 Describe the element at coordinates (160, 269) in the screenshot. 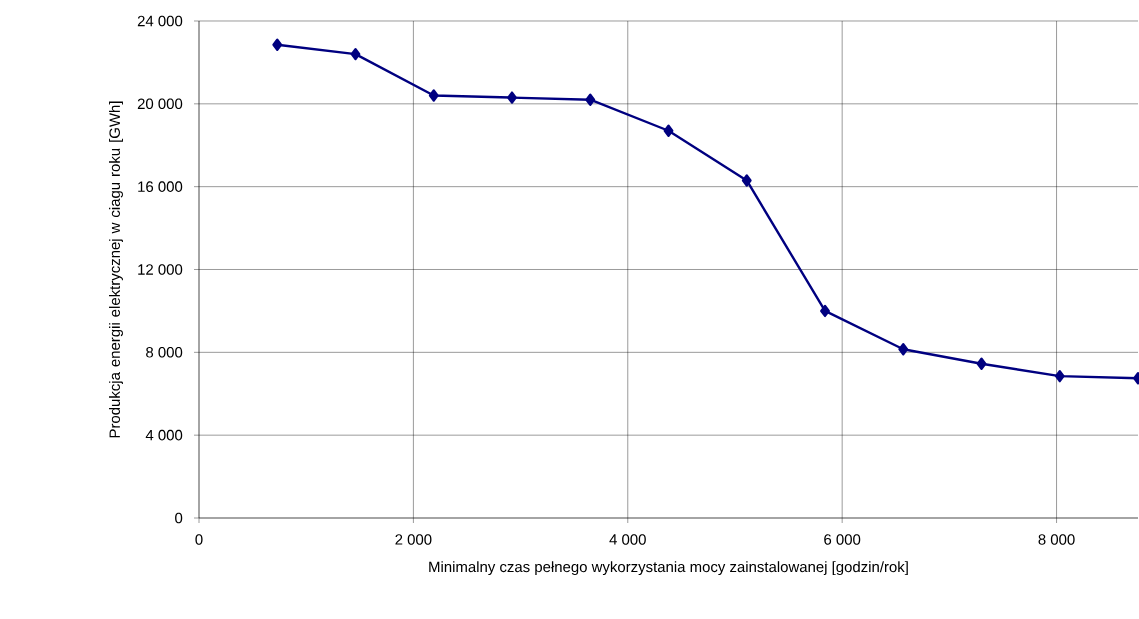

I see `y-tick-label: 12 000` at that location.